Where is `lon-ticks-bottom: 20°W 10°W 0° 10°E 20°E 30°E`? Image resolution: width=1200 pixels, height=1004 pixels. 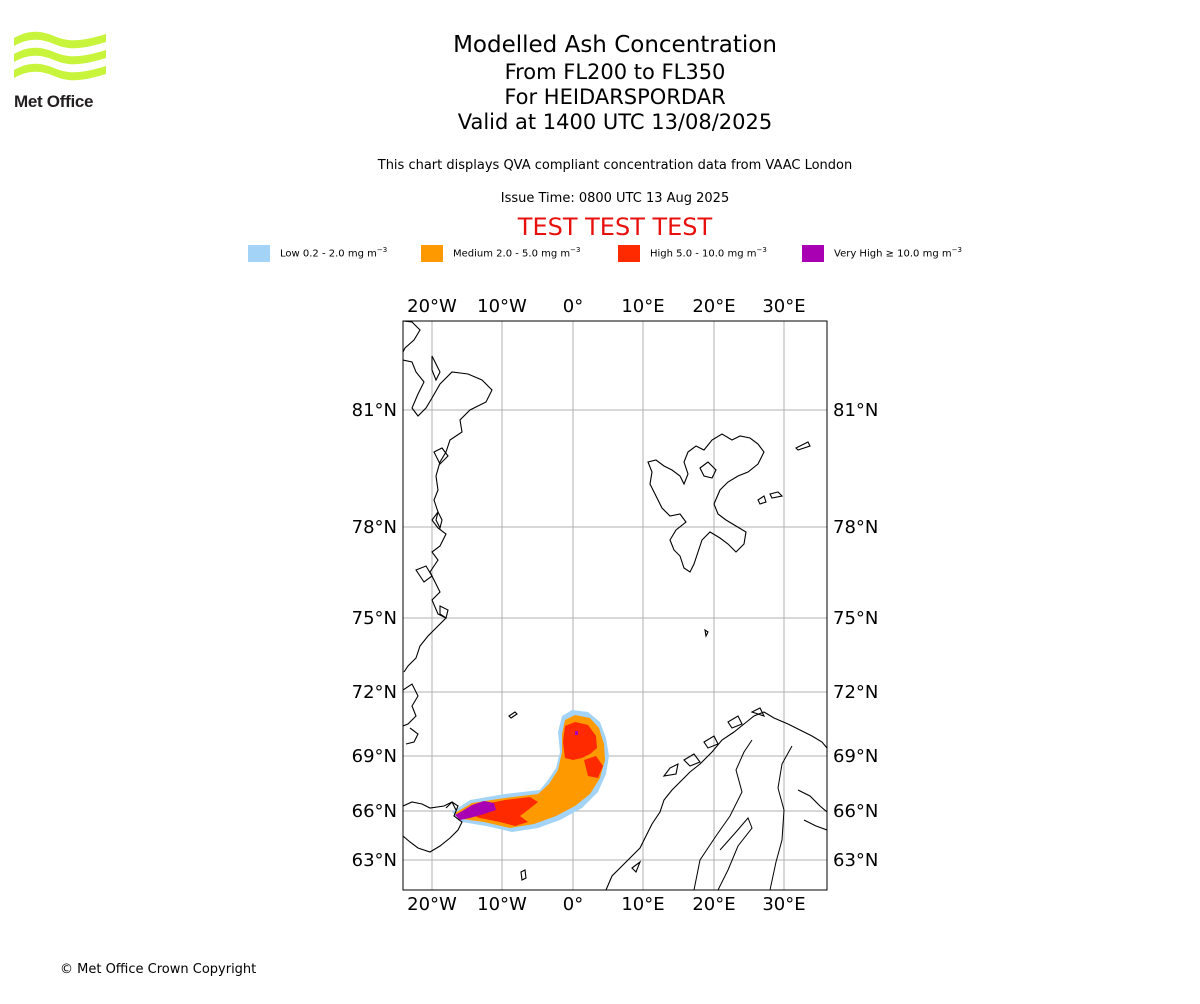 lon-ticks-bottom: 20°W 10°W 0° 10°E 20°E 30°E is located at coordinates (606, 904).